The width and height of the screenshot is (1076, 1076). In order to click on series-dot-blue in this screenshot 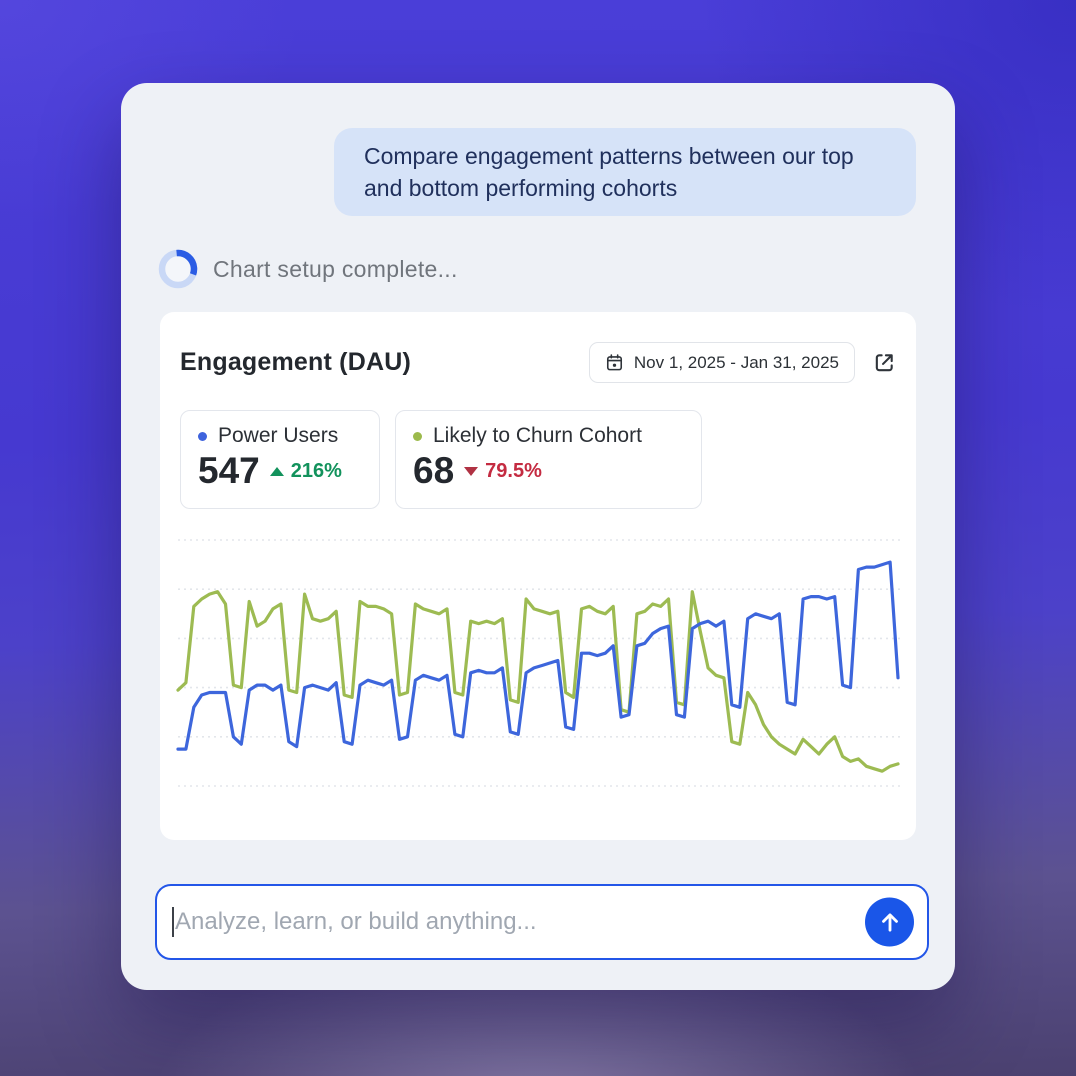, I will do `click(202, 436)`.